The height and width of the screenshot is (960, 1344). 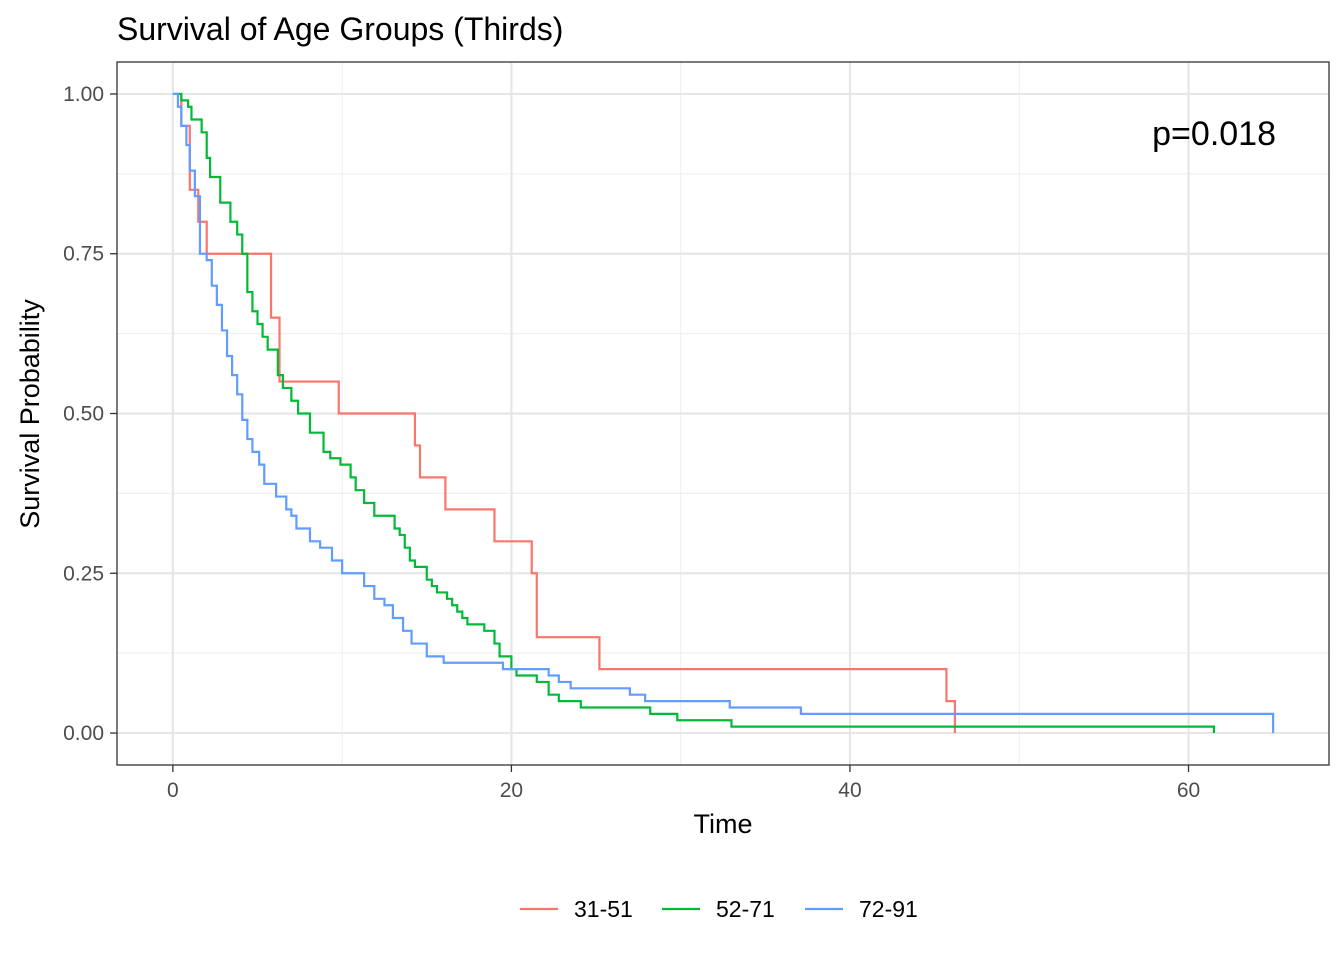 What do you see at coordinates (603, 909) in the screenshot?
I see `legend-label-31-51: 31-51` at bounding box center [603, 909].